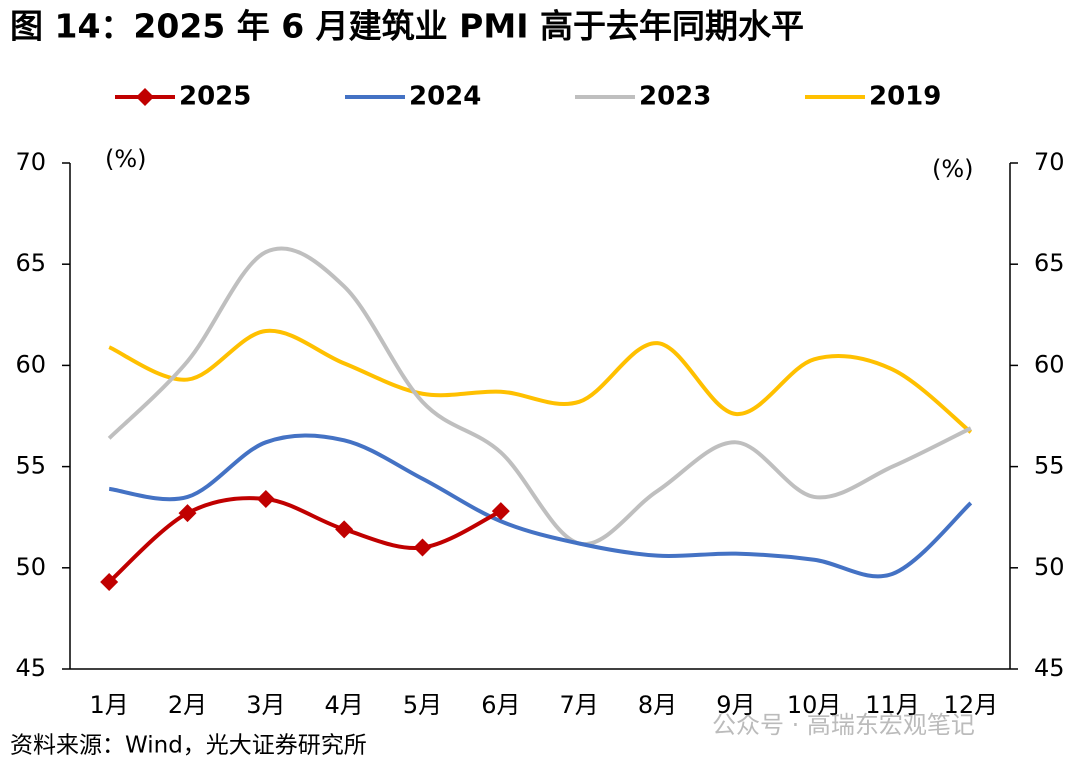 This screenshot has width=1080, height=770. Describe the element at coordinates (30, 162) in the screenshot. I see `y-tick-label: 70` at that location.